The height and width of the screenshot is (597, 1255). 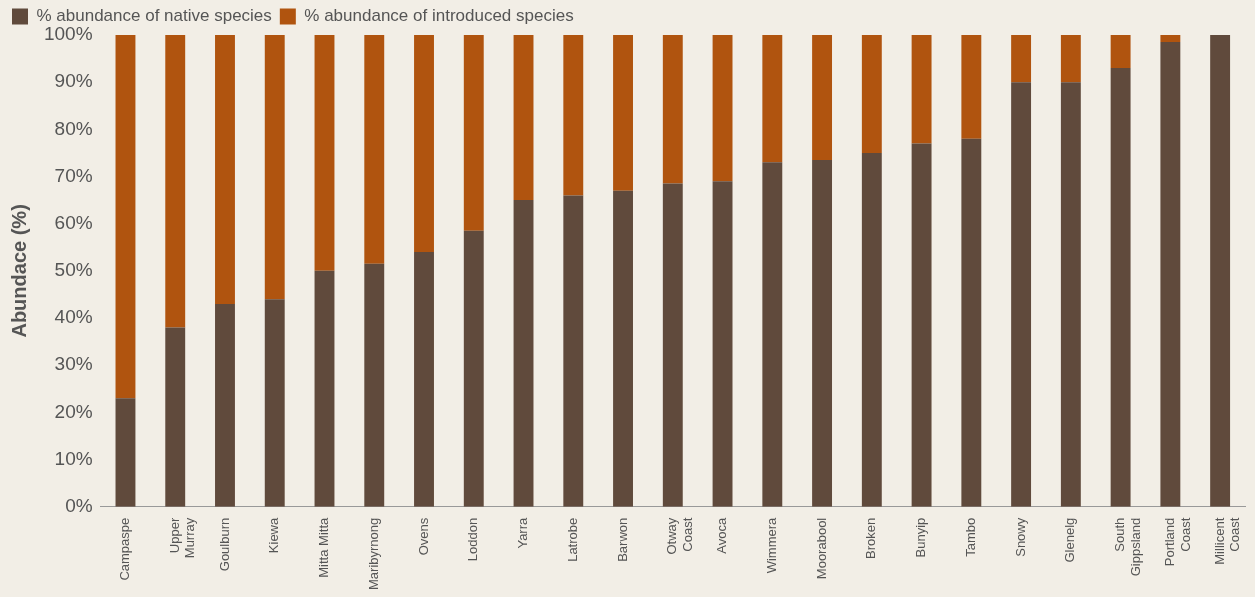 I want to click on x-tick-label: Maribyrnong, so click(x=373, y=554).